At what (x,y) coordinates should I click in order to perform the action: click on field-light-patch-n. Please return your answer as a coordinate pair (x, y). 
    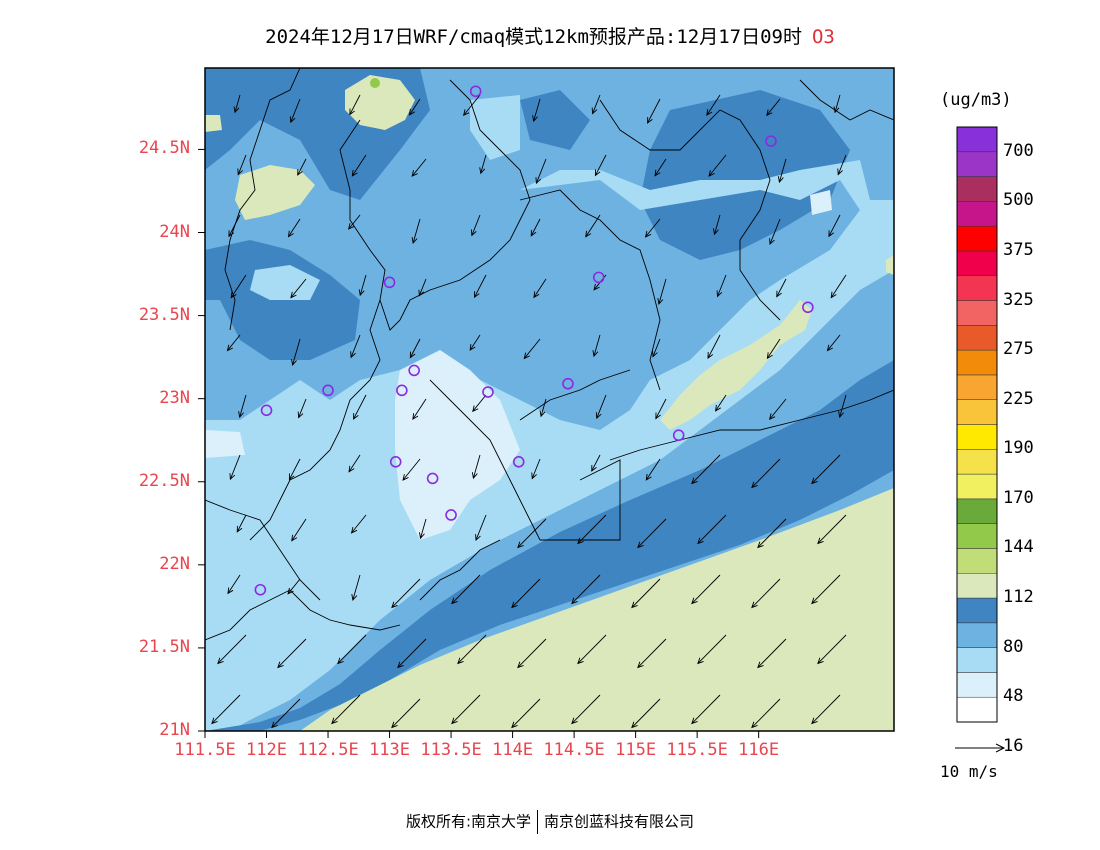
    Looking at the image, I should click on (495, 127).